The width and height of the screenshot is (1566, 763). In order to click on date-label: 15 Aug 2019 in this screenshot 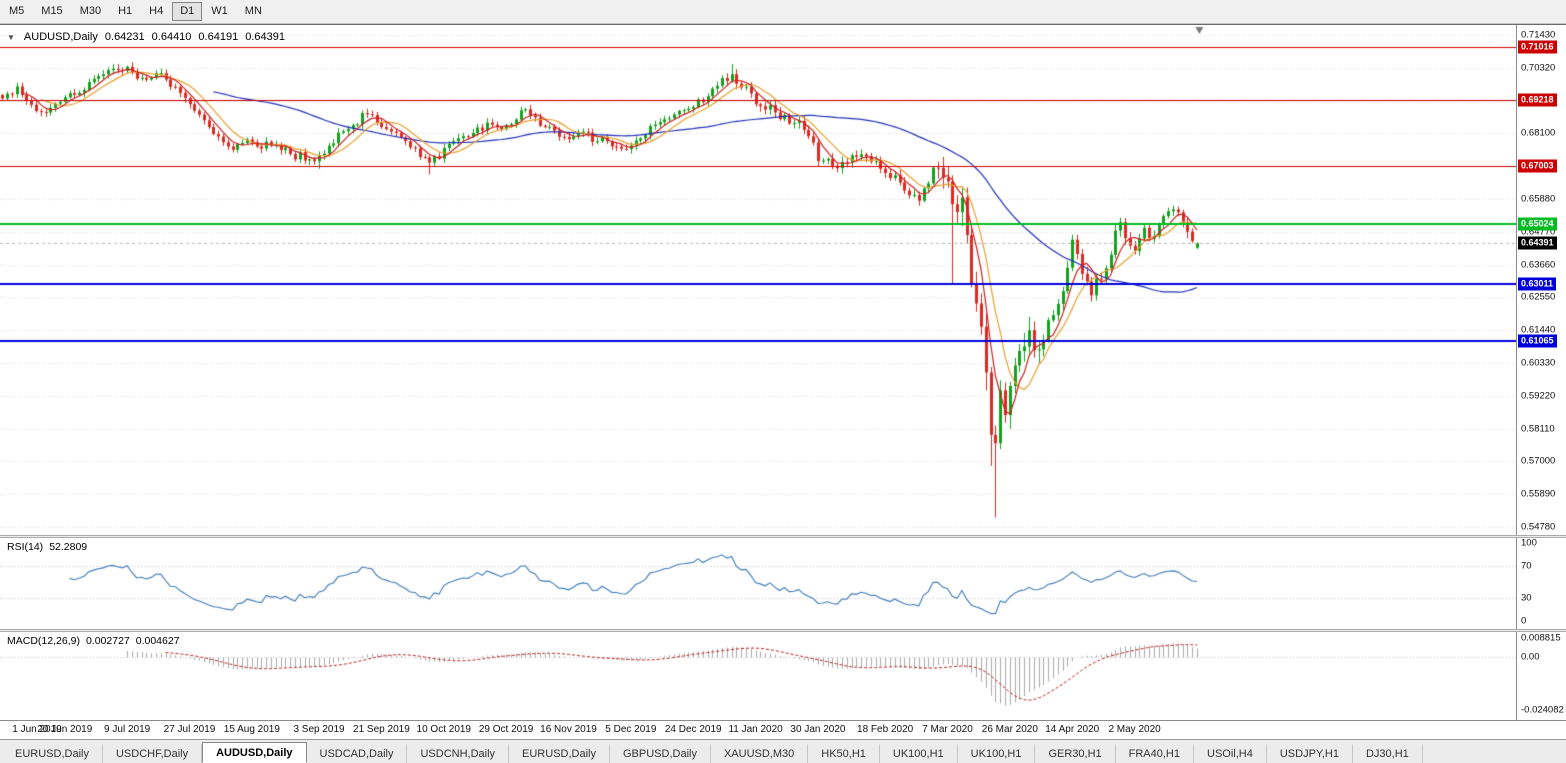, I will do `click(251, 729)`.